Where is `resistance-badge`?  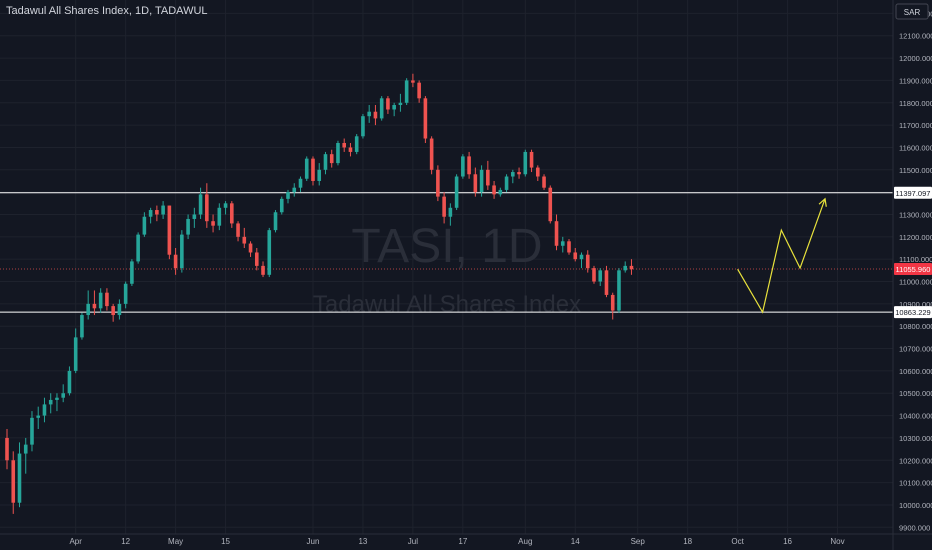
resistance-badge is located at coordinates (913, 192).